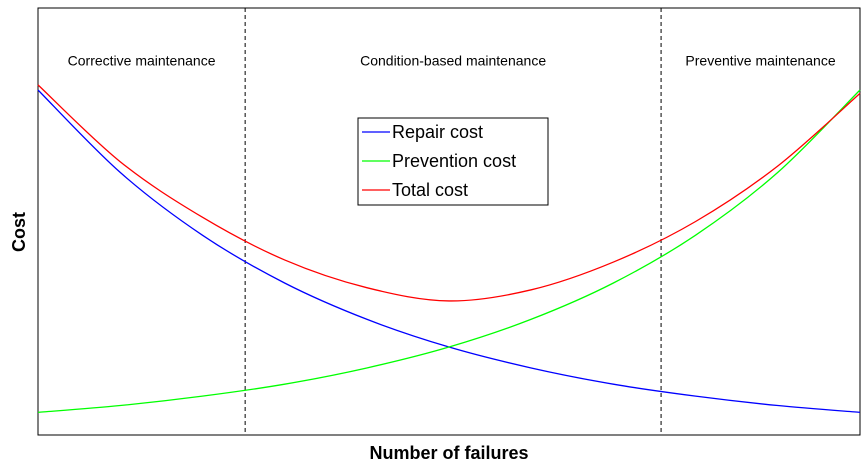 The image size is (862, 467). What do you see at coordinates (19, 232) in the screenshot?
I see `y-axis-title: Cost` at bounding box center [19, 232].